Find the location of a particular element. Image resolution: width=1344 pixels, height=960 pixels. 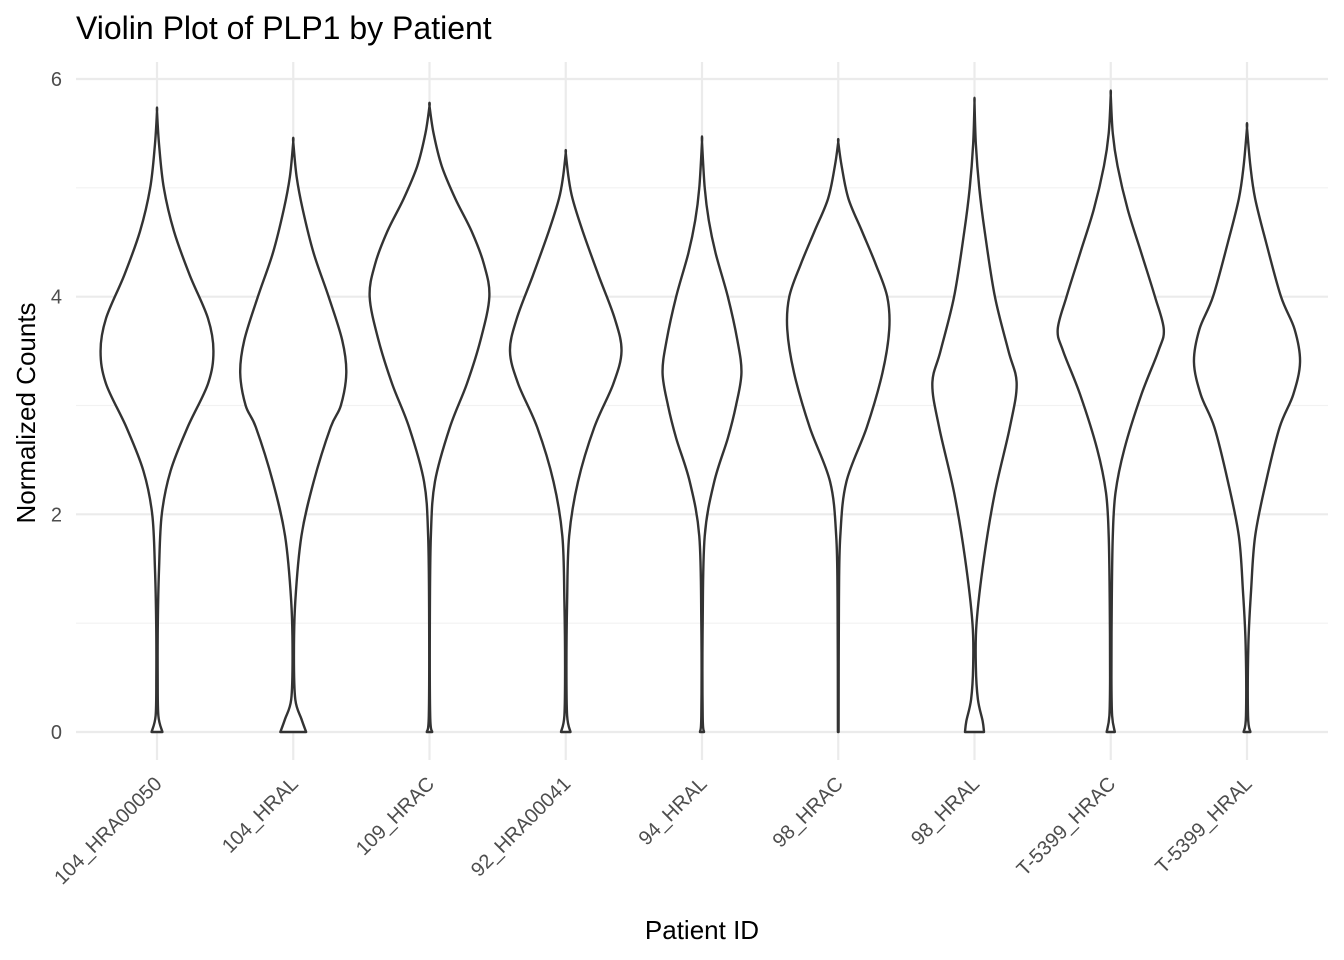

violin-94_HRAL is located at coordinates (702, 434).